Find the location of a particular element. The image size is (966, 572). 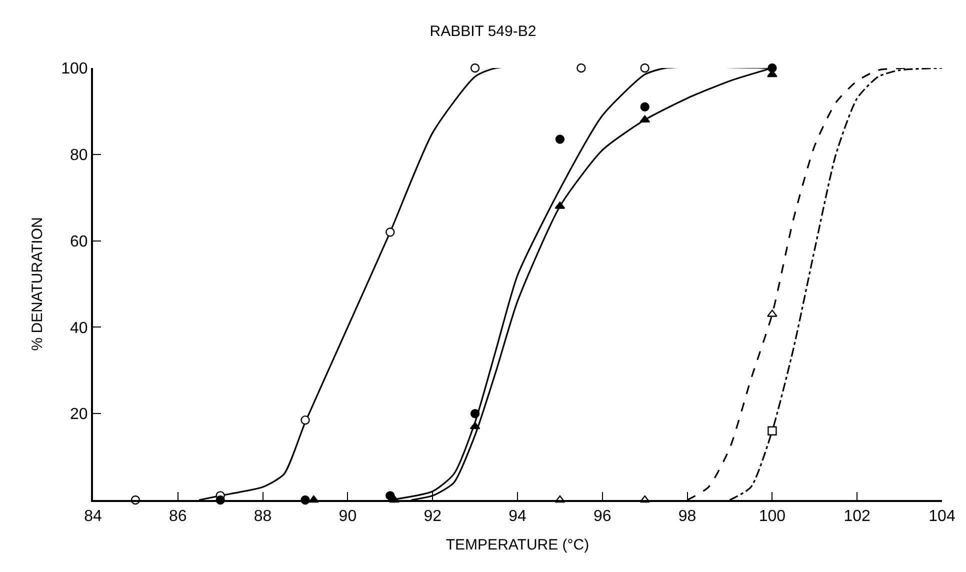

x-tick-label: 92 is located at coordinates (433, 517).